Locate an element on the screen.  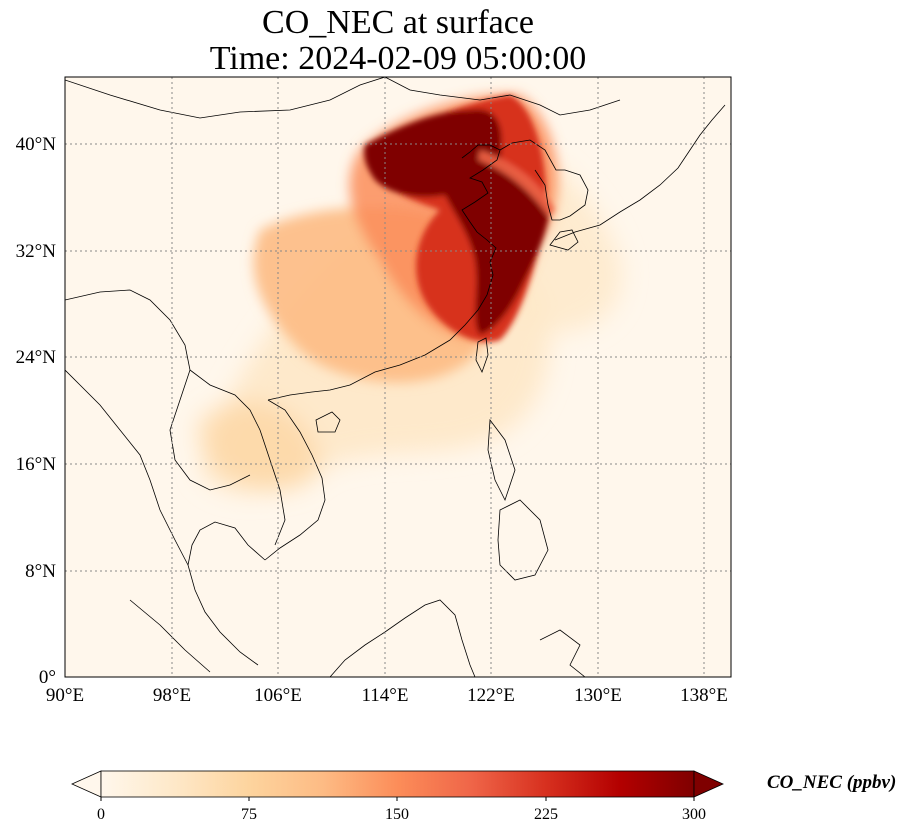
lat-tick-label: 0° is located at coordinates (47, 677).